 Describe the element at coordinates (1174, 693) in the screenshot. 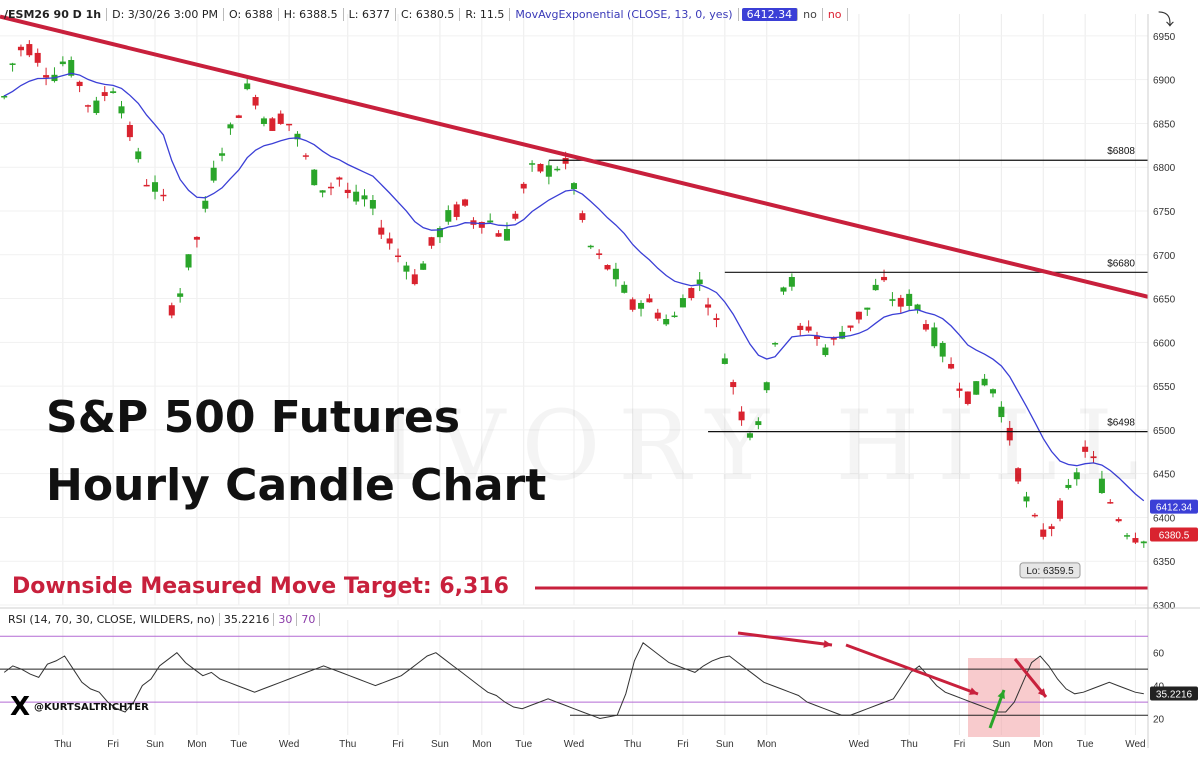

I see `rsi-value-badge` at that location.